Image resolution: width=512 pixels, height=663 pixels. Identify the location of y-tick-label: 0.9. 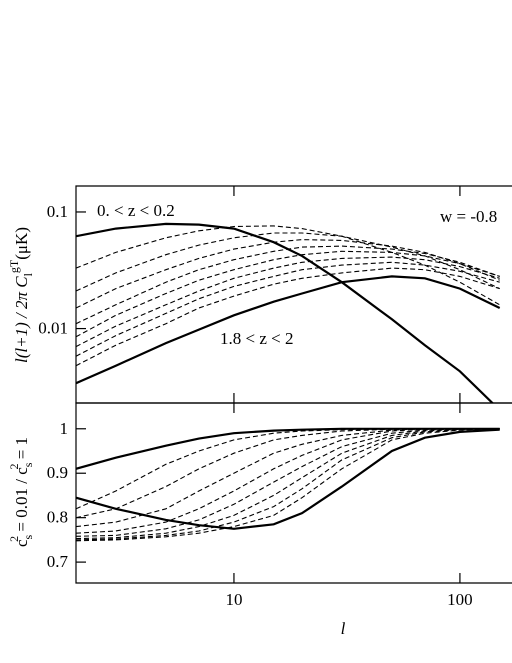
(57, 472).